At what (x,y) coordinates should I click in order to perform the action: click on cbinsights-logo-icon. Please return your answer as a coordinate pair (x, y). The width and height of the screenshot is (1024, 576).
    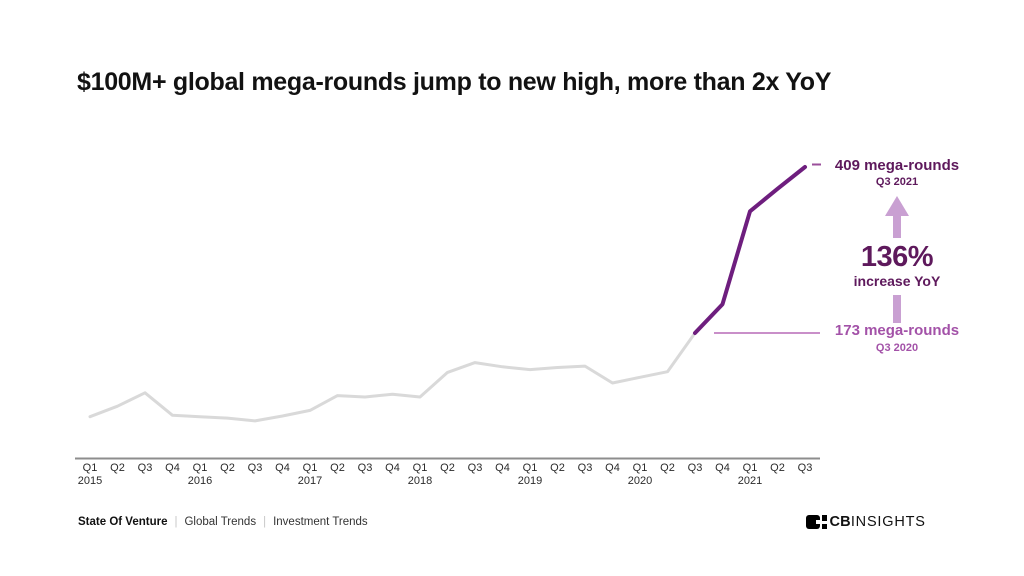
    Looking at the image, I should click on (813, 522).